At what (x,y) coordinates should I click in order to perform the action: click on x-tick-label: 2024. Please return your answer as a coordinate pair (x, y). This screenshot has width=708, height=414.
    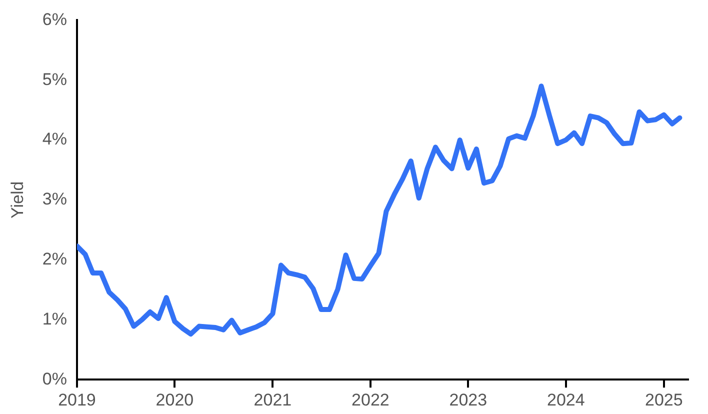
    Looking at the image, I should click on (565, 400).